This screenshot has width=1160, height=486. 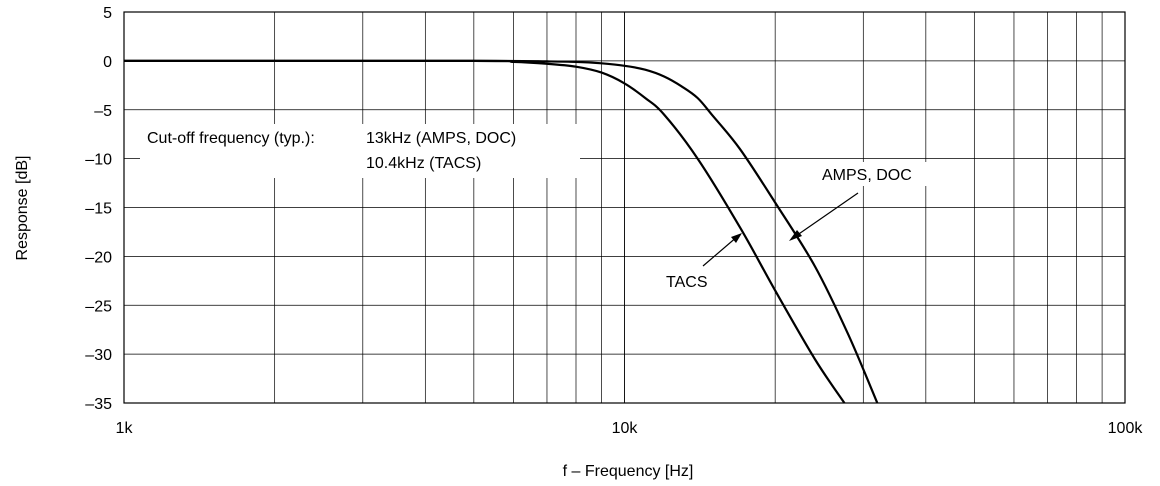 I want to click on y-axis-title: Response [dB], so click(x=22, y=208).